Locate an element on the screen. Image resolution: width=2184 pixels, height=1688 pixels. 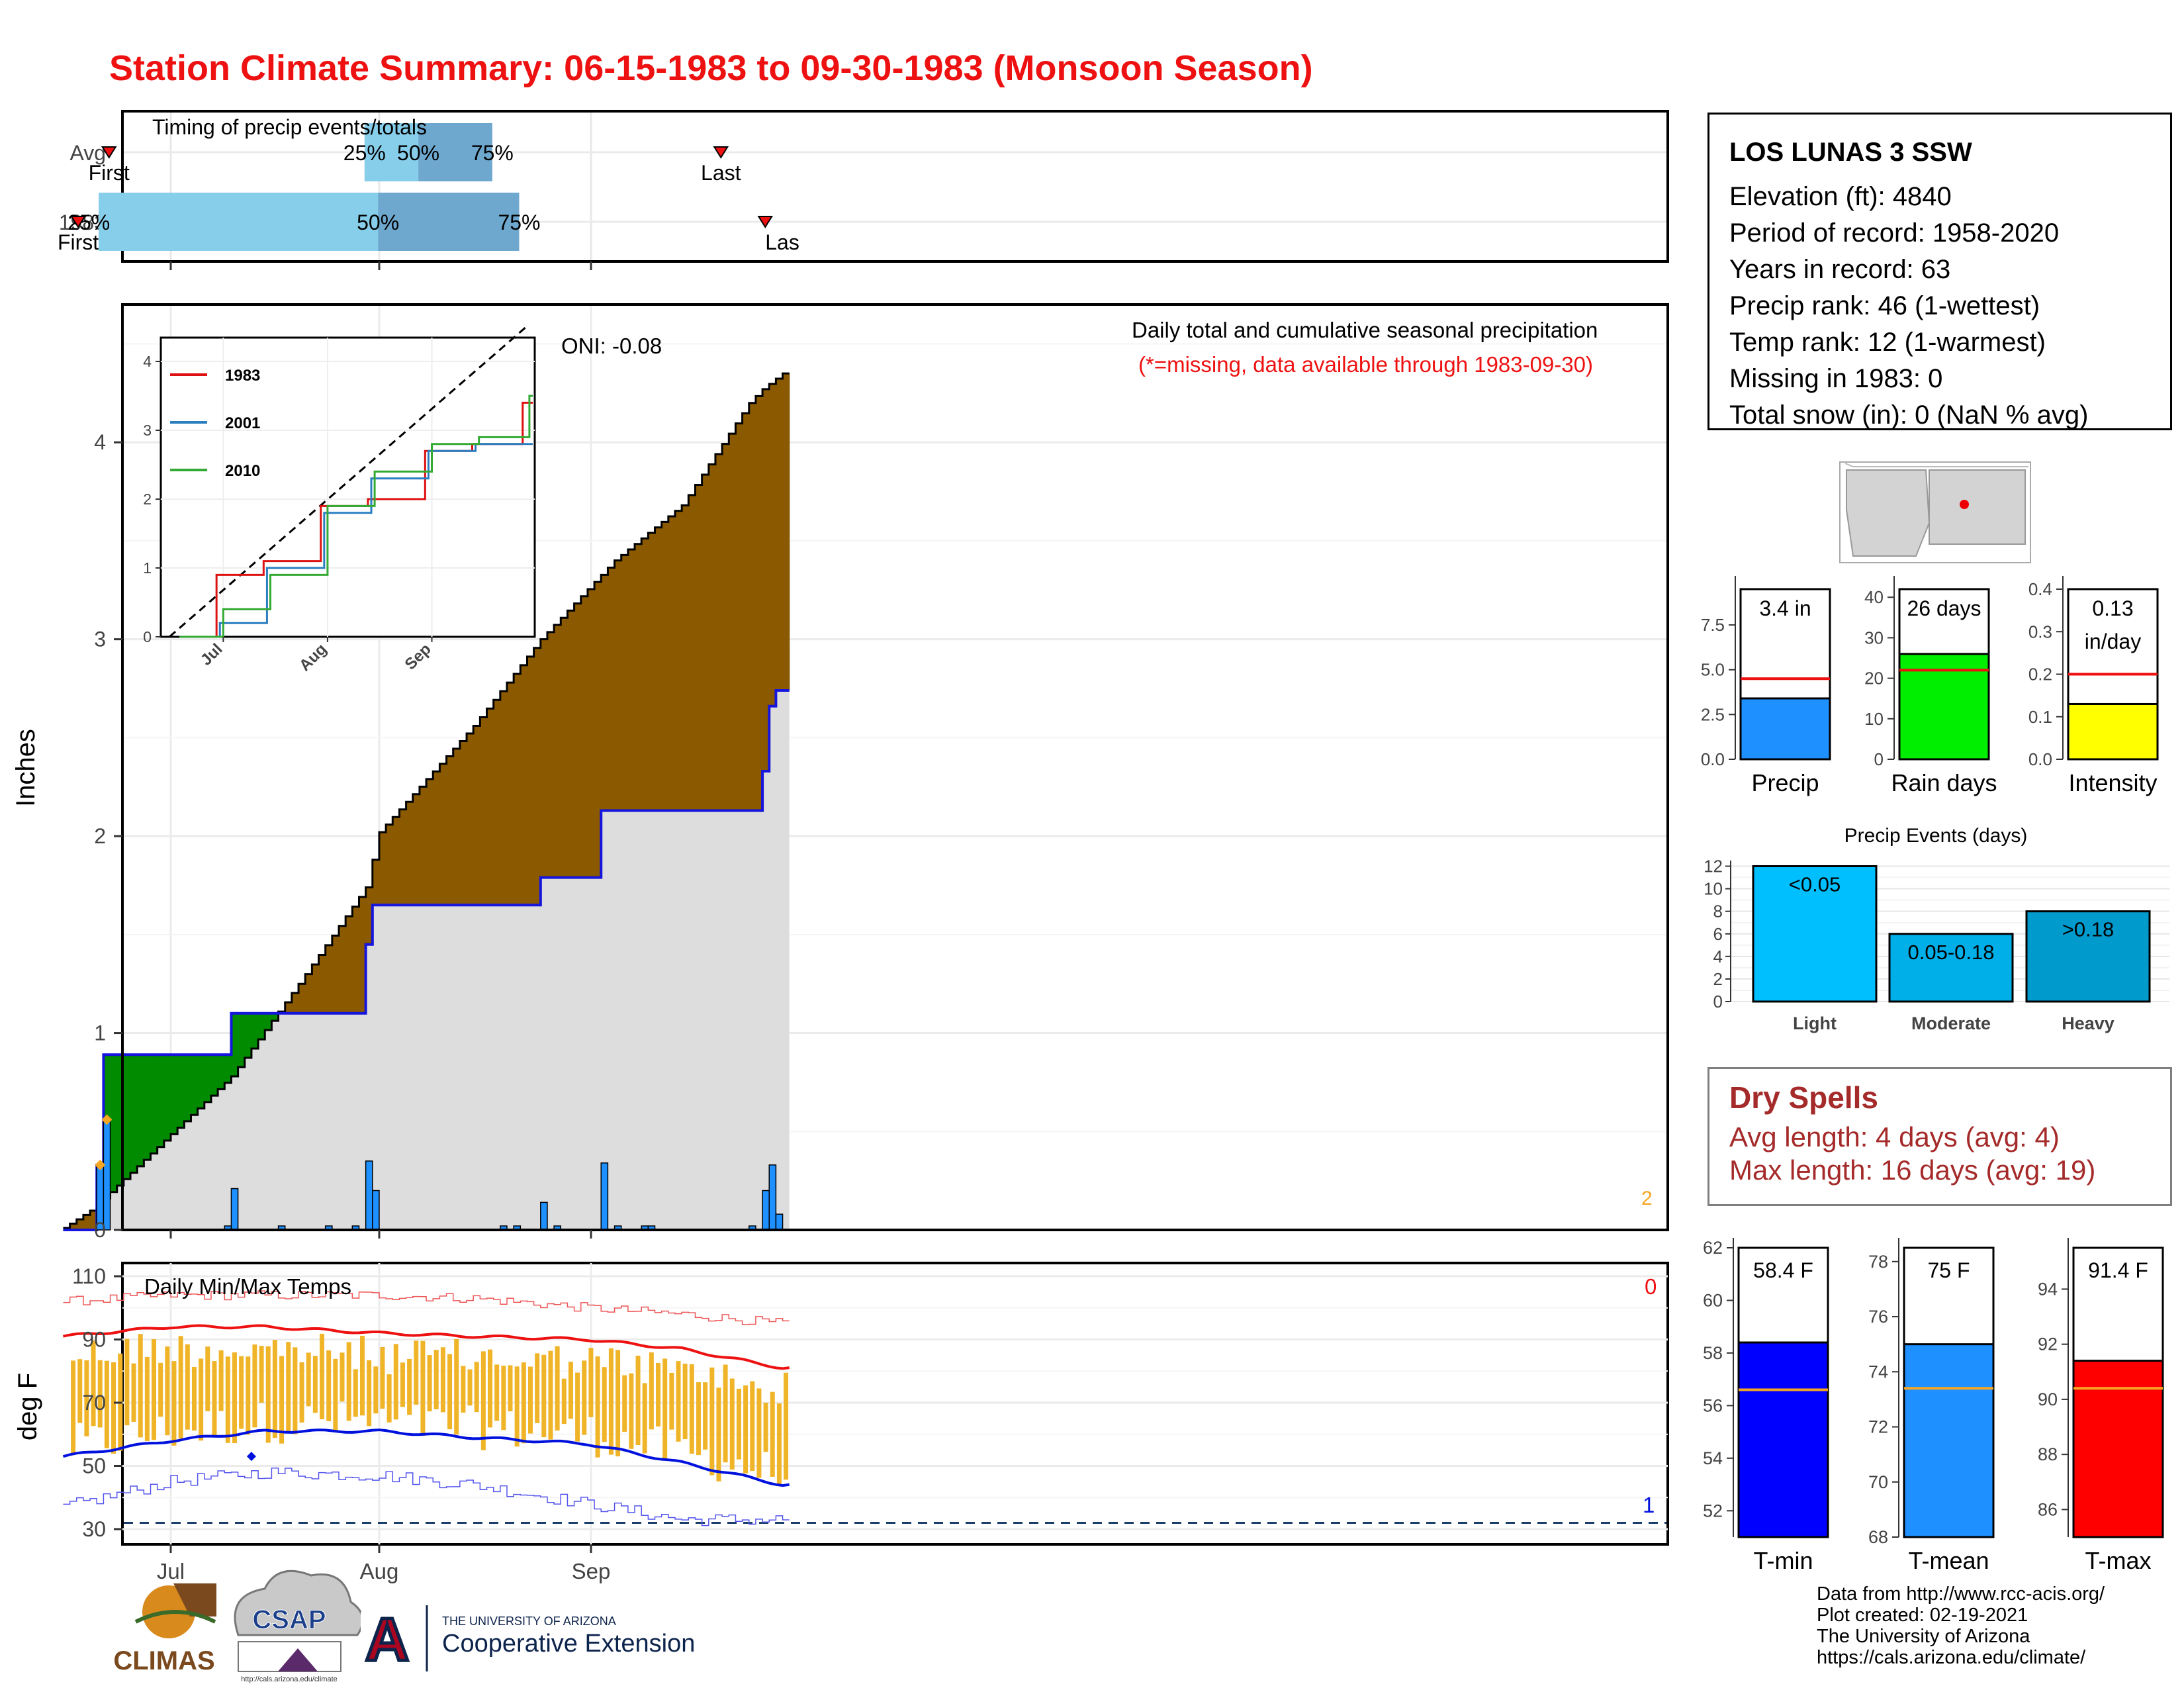
temp-summary-ytick-label: 92 is located at coordinates (2048, 1344).